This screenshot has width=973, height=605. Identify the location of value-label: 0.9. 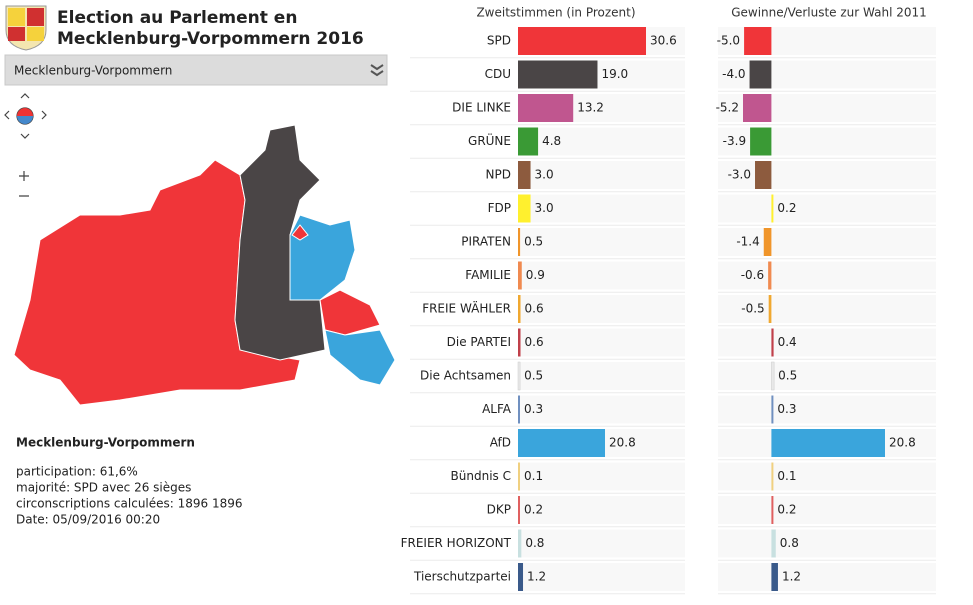
(535, 275).